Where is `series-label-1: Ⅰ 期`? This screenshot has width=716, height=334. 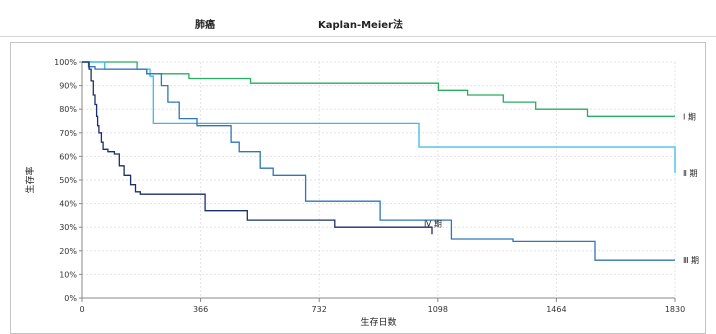 series-label-1: Ⅰ 期 is located at coordinates (689, 116).